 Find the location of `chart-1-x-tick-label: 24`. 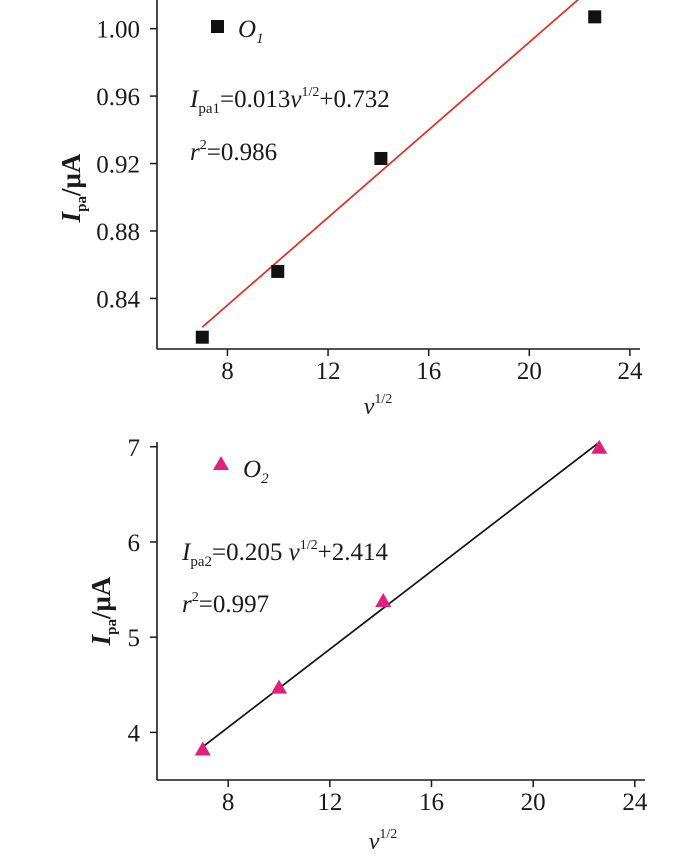

chart-1-x-tick-label: 24 is located at coordinates (630, 371).